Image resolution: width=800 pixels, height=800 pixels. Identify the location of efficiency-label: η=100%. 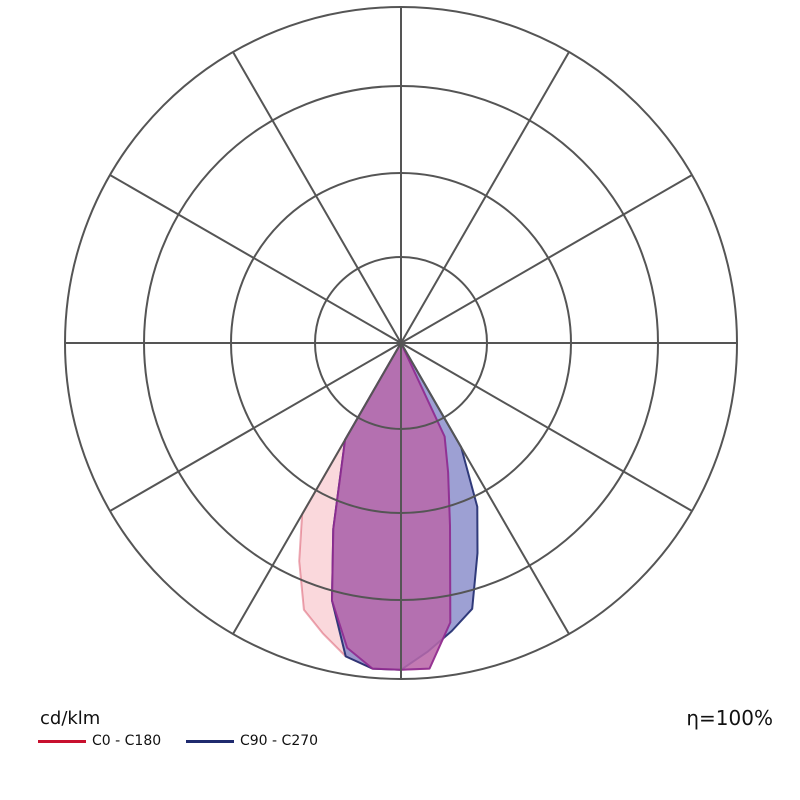
(729, 718).